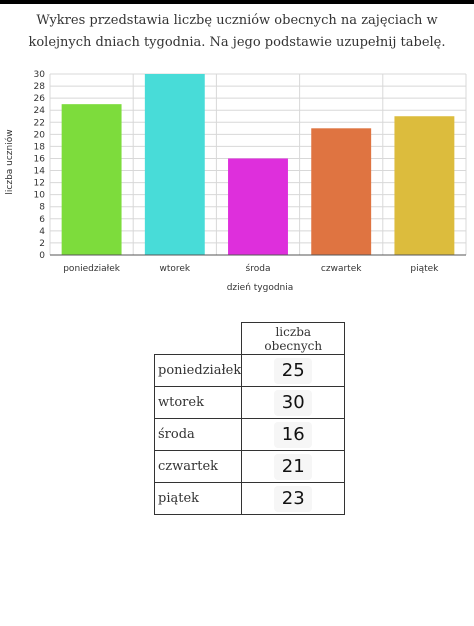 The width and height of the screenshot is (474, 626). I want to click on x-axis-label: dzień tygodnia, so click(260, 288).